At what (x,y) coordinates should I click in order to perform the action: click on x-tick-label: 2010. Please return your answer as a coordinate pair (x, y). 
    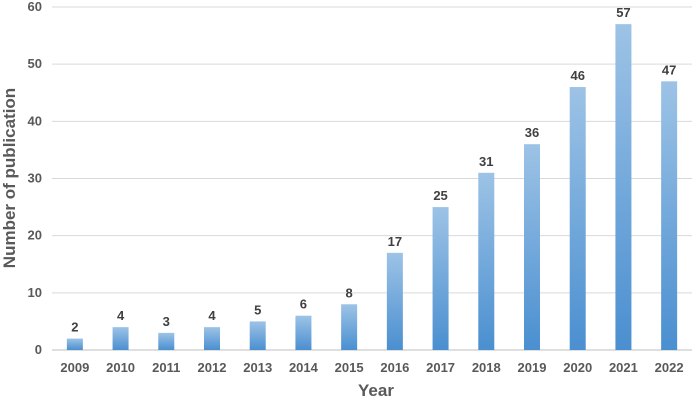
    Looking at the image, I should click on (120, 367).